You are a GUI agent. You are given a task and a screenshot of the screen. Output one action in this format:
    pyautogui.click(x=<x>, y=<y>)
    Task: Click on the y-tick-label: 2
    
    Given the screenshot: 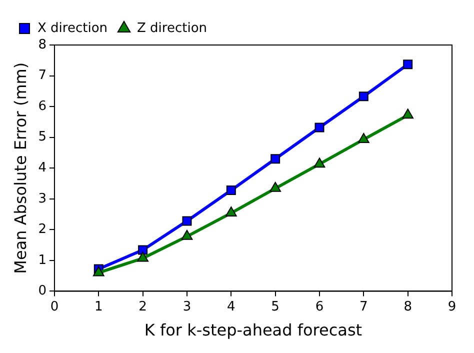 What is the action you would take?
    pyautogui.click(x=42, y=230)
    